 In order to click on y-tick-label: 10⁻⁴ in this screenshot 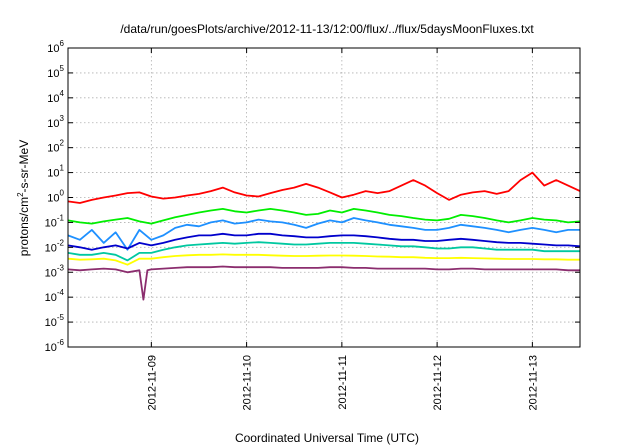, I will do `click(55, 296)`.